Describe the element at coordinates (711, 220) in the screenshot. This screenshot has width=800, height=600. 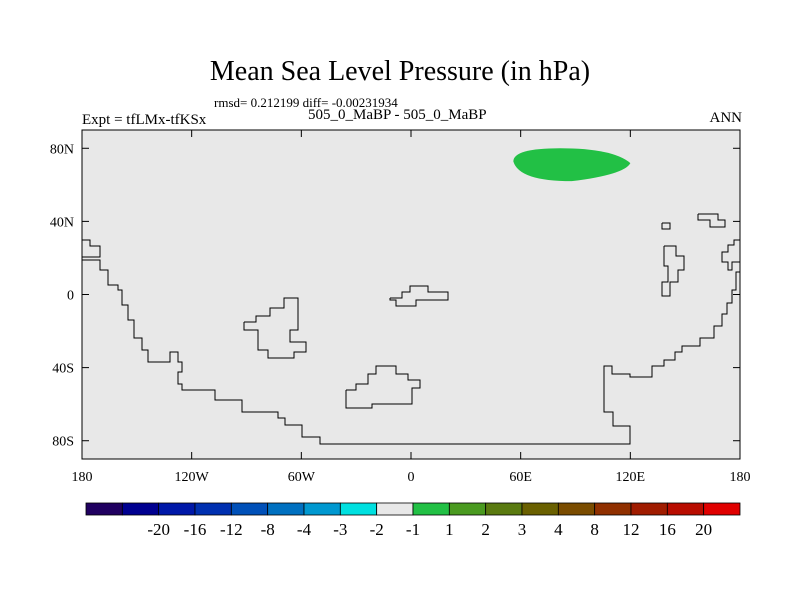
I see `coastline-island-northeast` at that location.